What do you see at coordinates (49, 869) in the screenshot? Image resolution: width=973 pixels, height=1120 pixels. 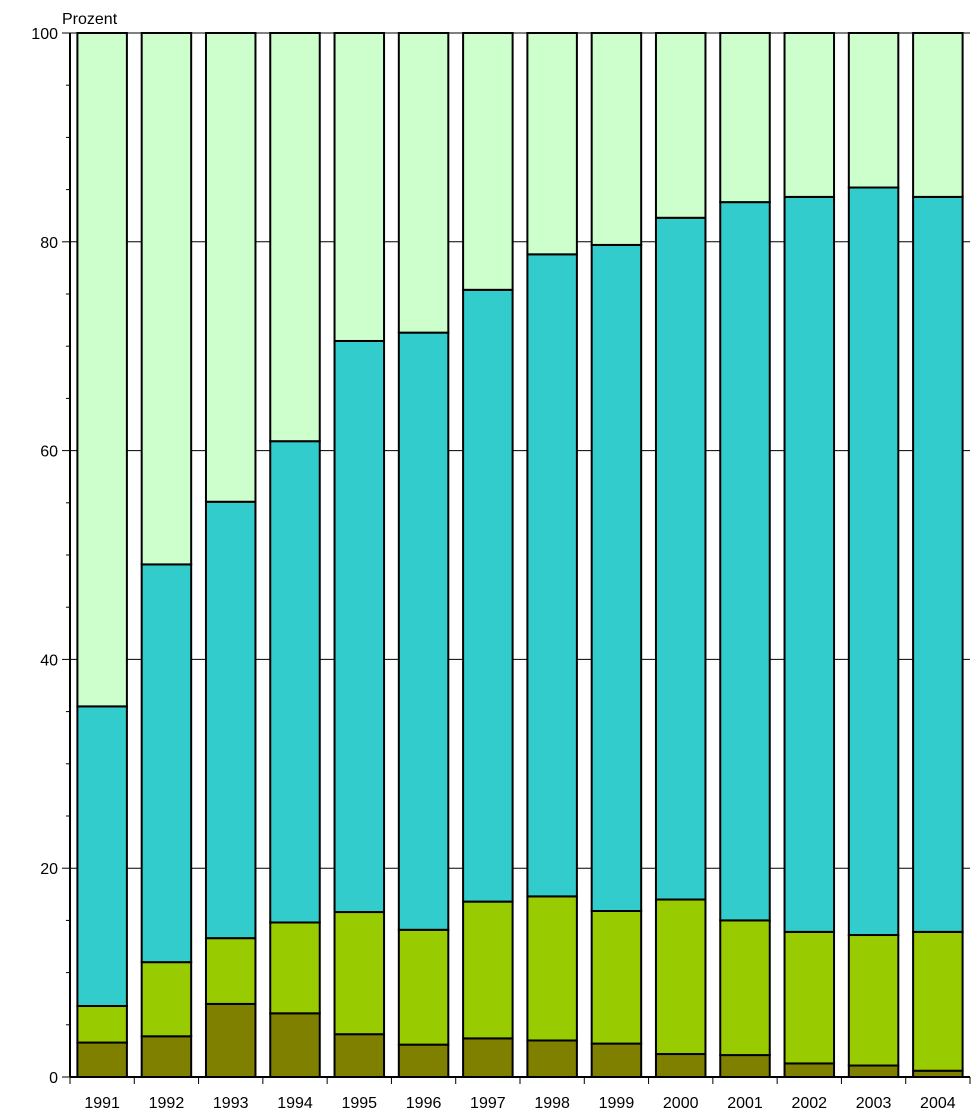 I see `y-tick-label-20: 20` at bounding box center [49, 869].